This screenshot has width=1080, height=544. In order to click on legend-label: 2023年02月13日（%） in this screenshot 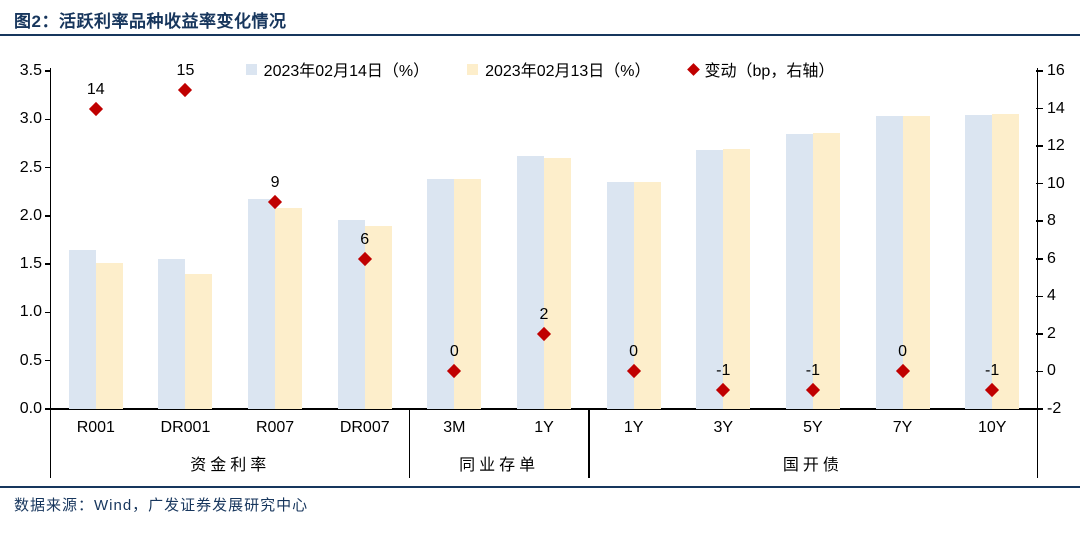, I will do `click(568, 71)`.